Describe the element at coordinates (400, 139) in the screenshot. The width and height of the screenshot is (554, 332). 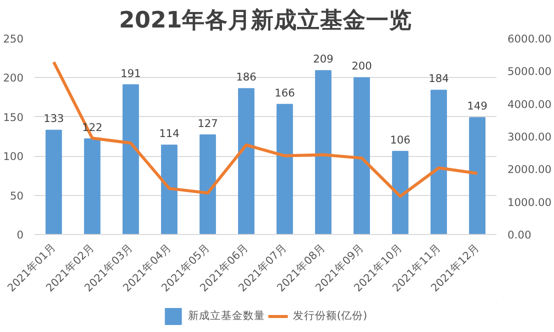
I see `data-label: 106` at that location.